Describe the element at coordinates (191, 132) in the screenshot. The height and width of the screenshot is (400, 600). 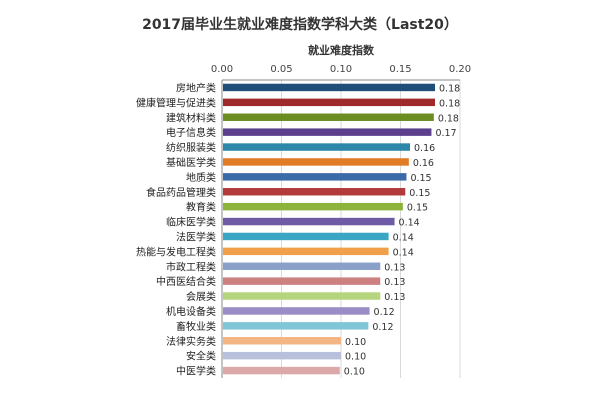
I see `y-category-label: 电子信息类` at that location.